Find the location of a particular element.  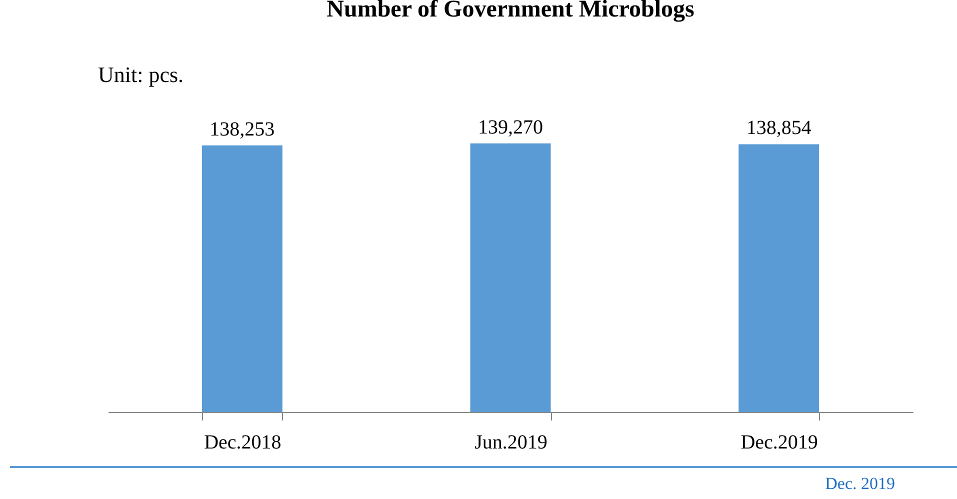

x-tick-label: Dec.2019 is located at coordinates (779, 443).